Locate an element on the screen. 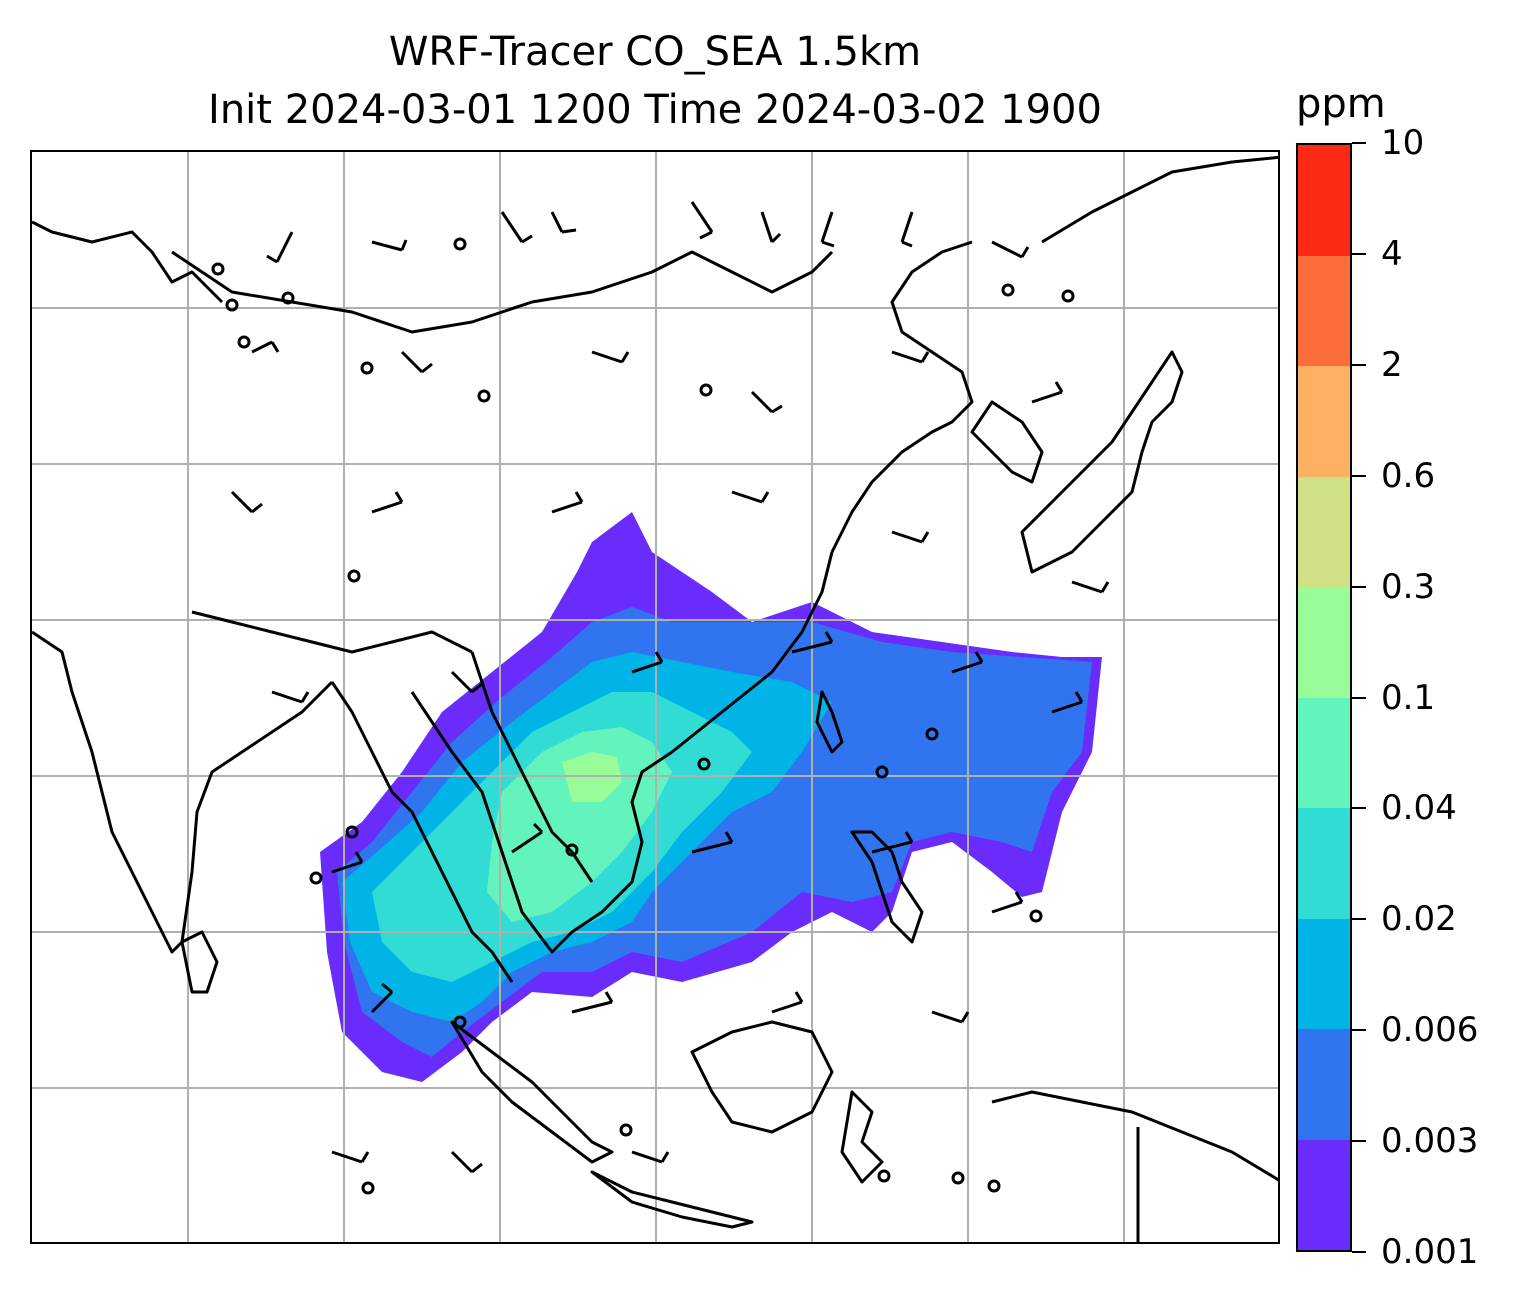 This screenshot has height=1306, width=1528. coastline-java is located at coordinates (672, 1199).